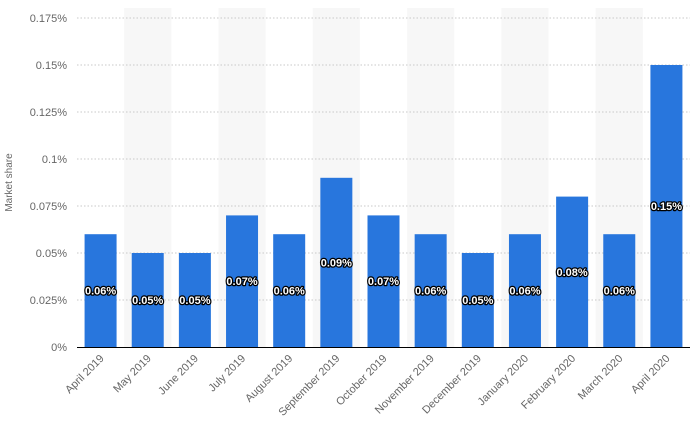  I want to click on y-tick-label: 0%, so click(59, 348).